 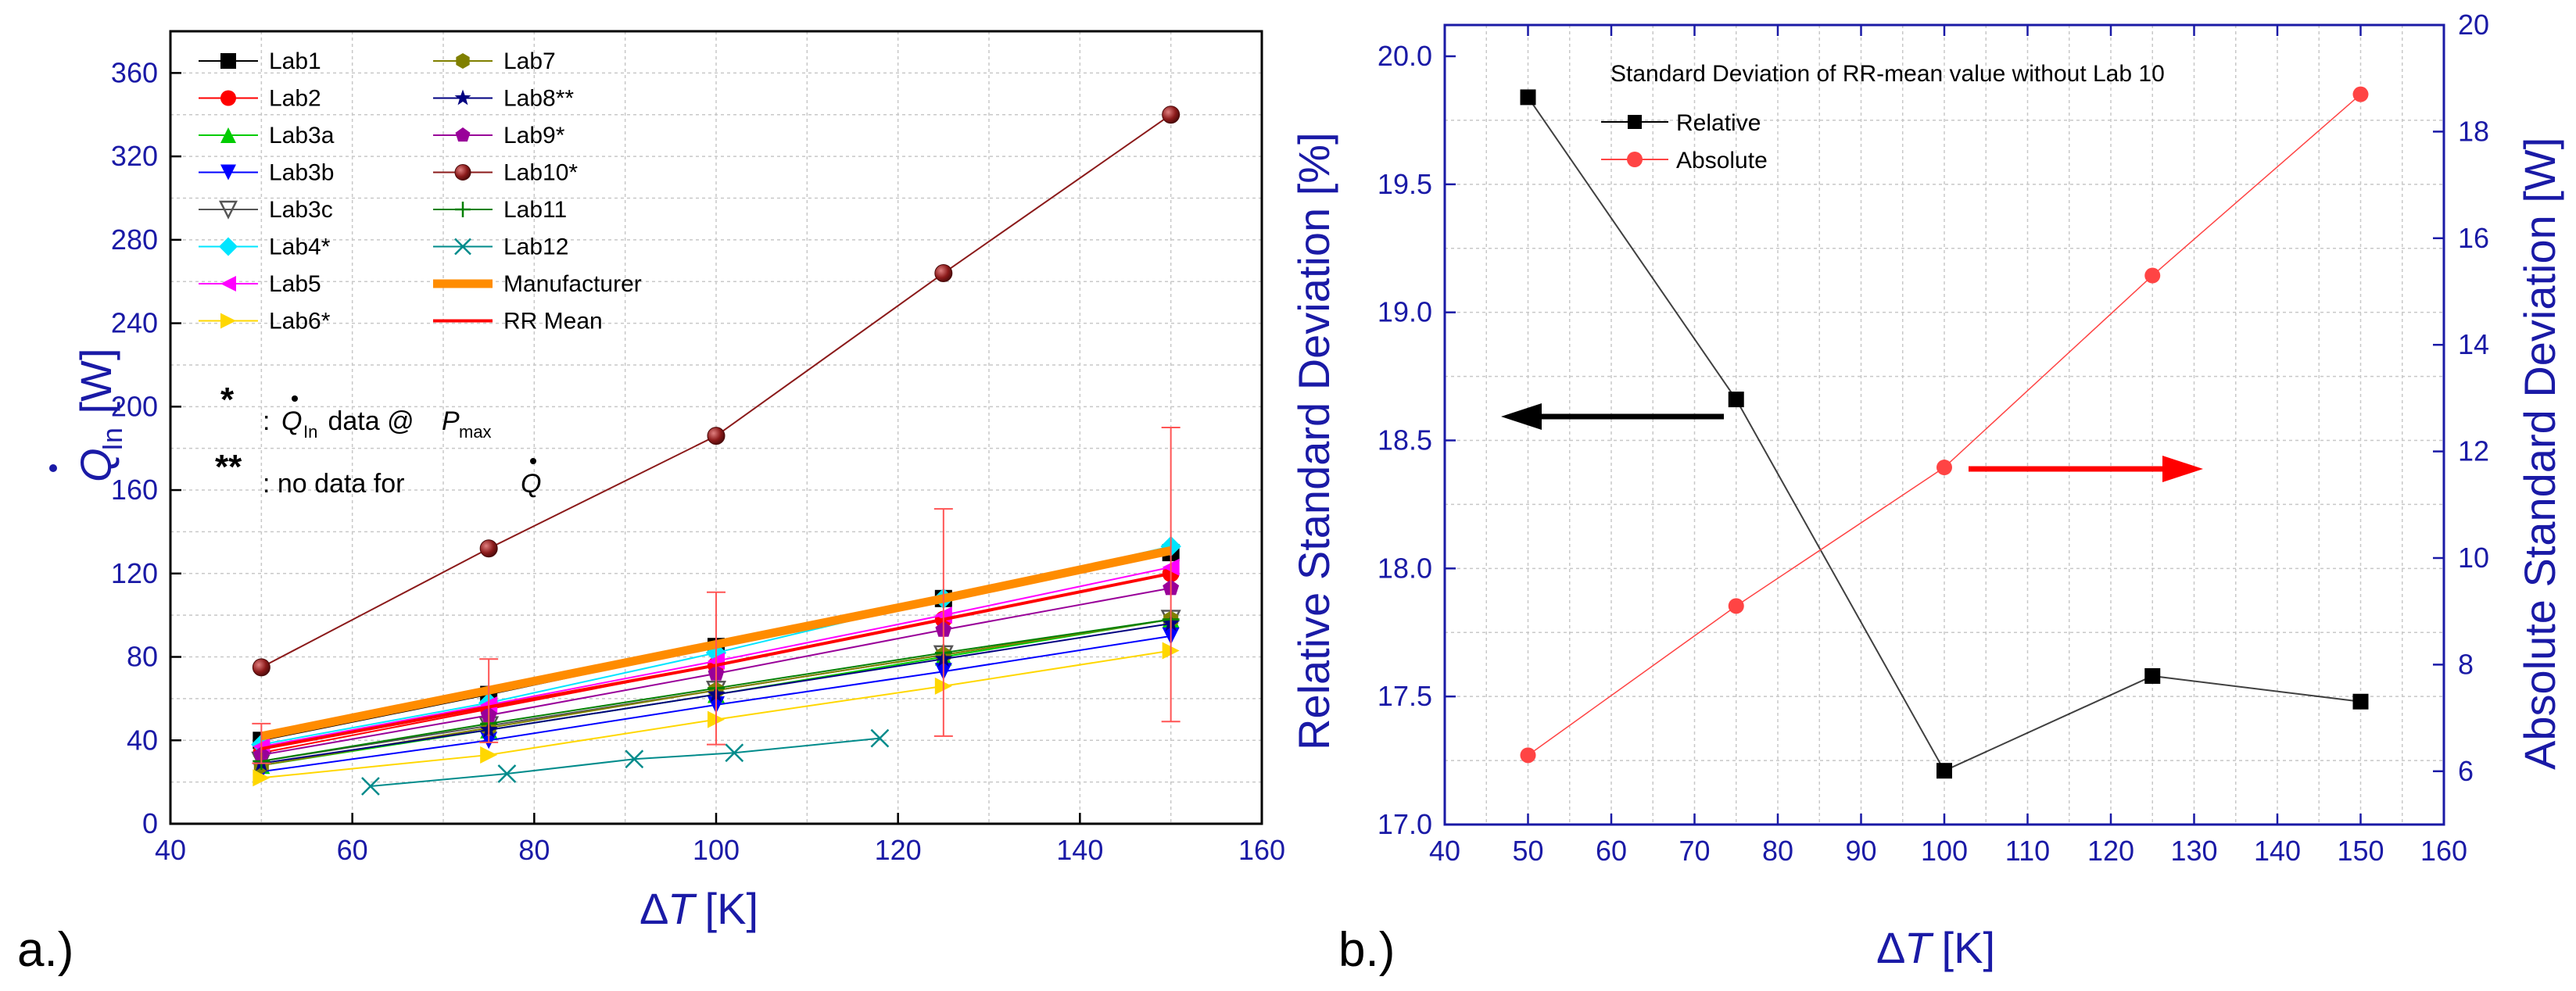 What do you see at coordinates (504, 99) in the screenshot?
I see `legend-item-lab8: Lab8**` at bounding box center [504, 99].